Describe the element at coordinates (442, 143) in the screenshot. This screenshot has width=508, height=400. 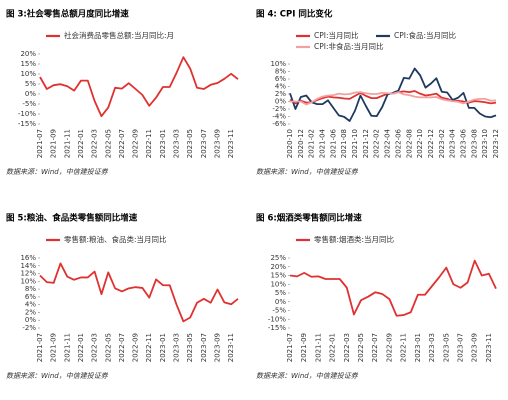
I see `x-tick-label: 2023-02` at that location.